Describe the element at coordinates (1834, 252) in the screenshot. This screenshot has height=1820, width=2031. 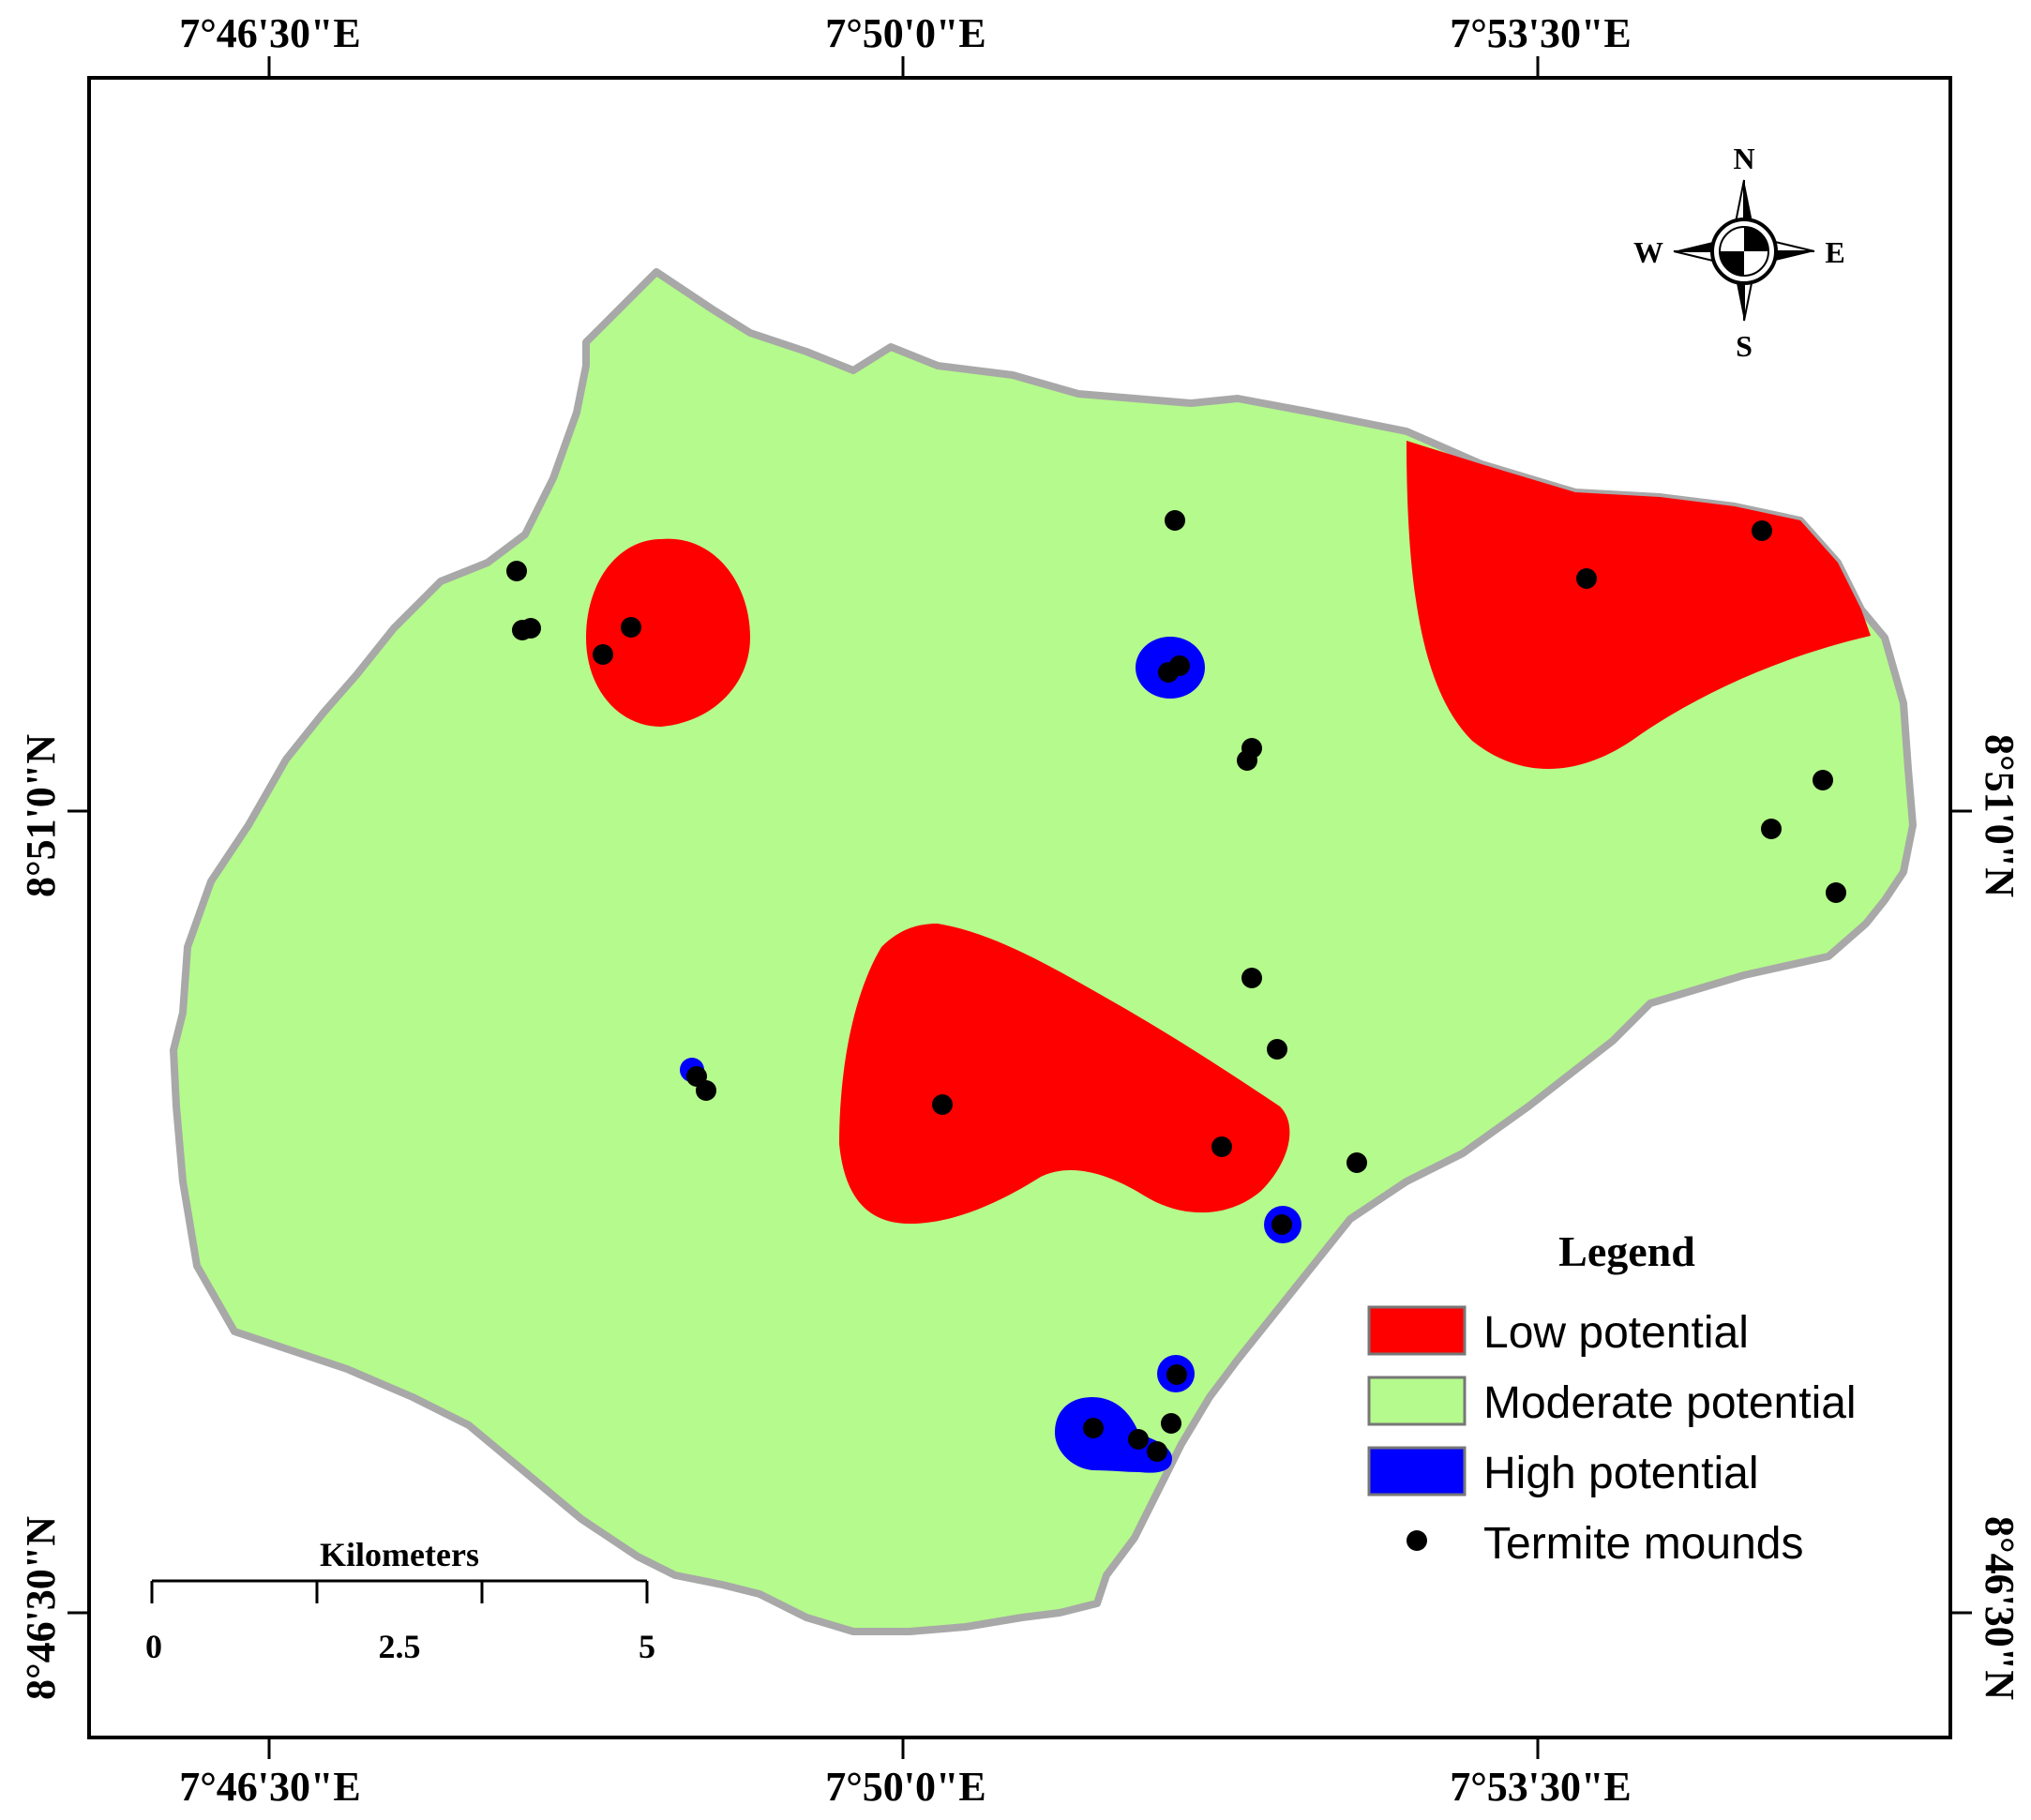
I see `compass-e-label: E` at that location.